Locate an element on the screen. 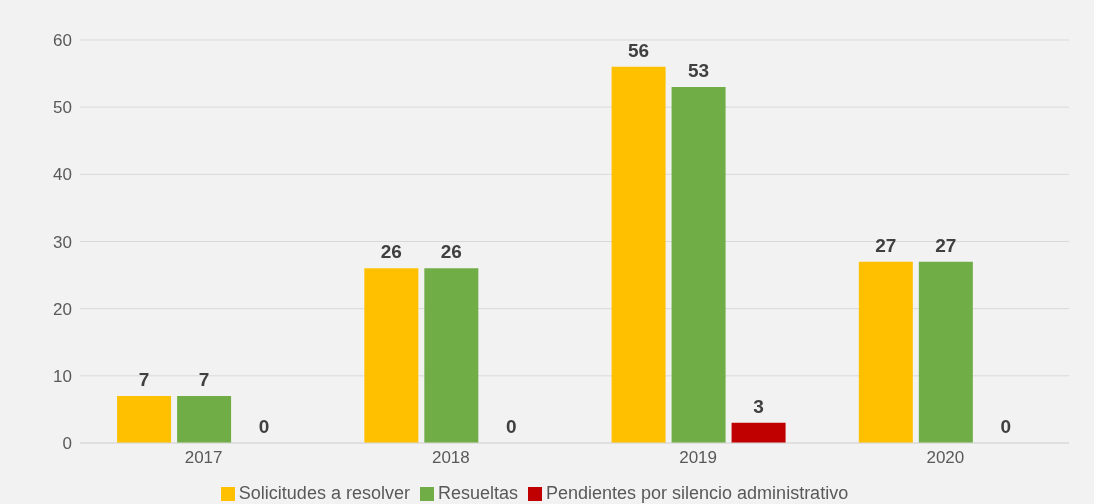 Image resolution: width=1094 pixels, height=504 pixels. legend-label: Pendientes por silencio administrativo is located at coordinates (697, 493).